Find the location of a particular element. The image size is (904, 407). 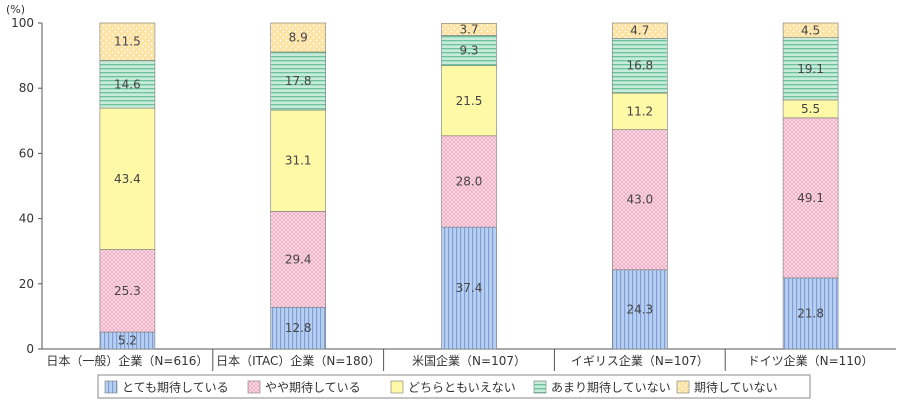

data-label: 8.9 is located at coordinates (298, 38).